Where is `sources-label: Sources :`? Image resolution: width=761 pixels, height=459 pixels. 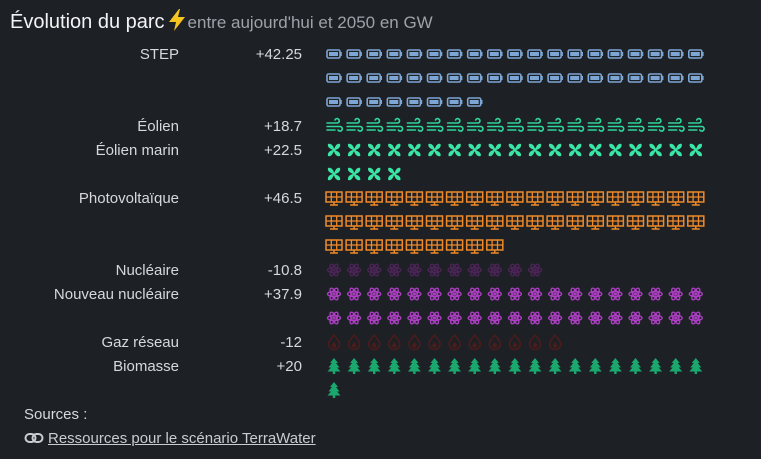
sources-label: Sources : is located at coordinates (56, 414).